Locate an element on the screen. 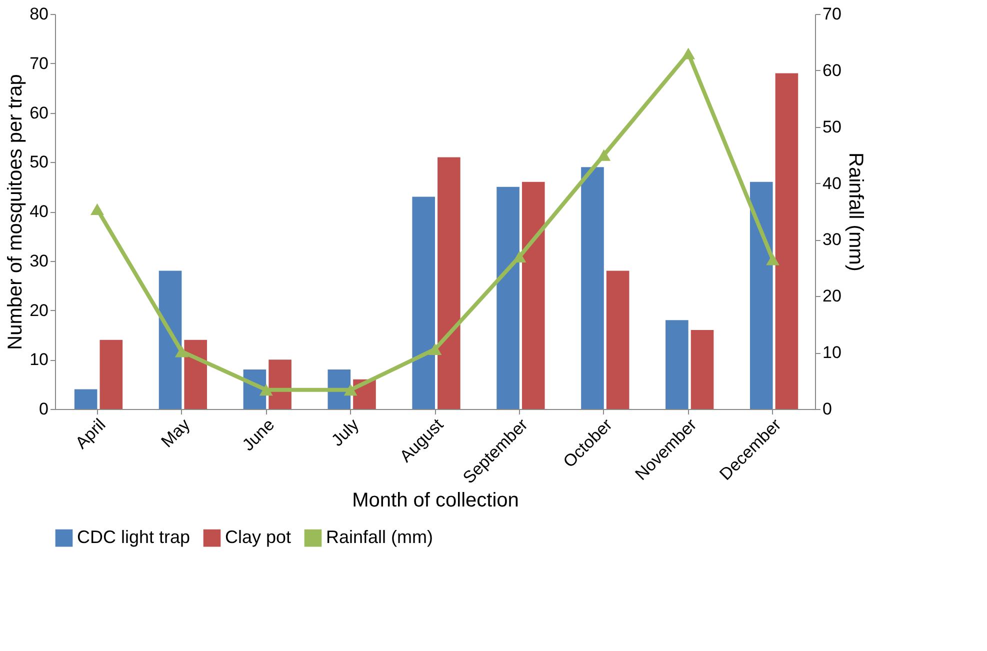 This screenshot has height=651, width=987. y2-tick-label: 20 is located at coordinates (832, 296).